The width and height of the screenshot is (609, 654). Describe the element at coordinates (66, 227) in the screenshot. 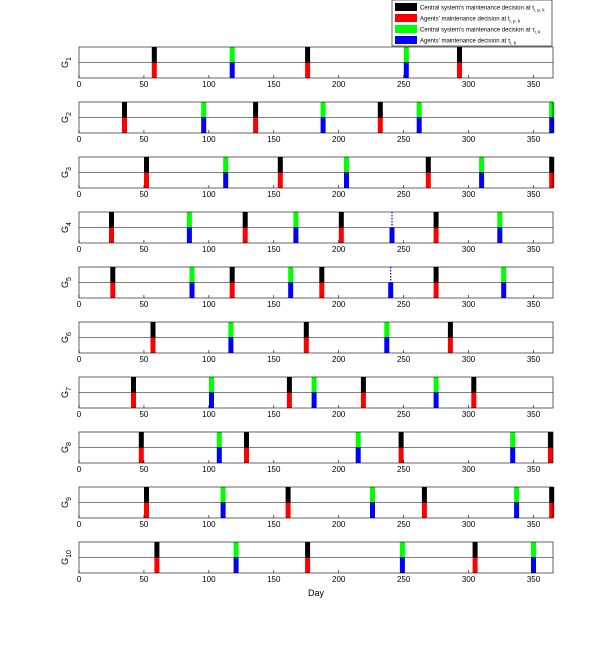

I see `panel-label: G4` at that location.